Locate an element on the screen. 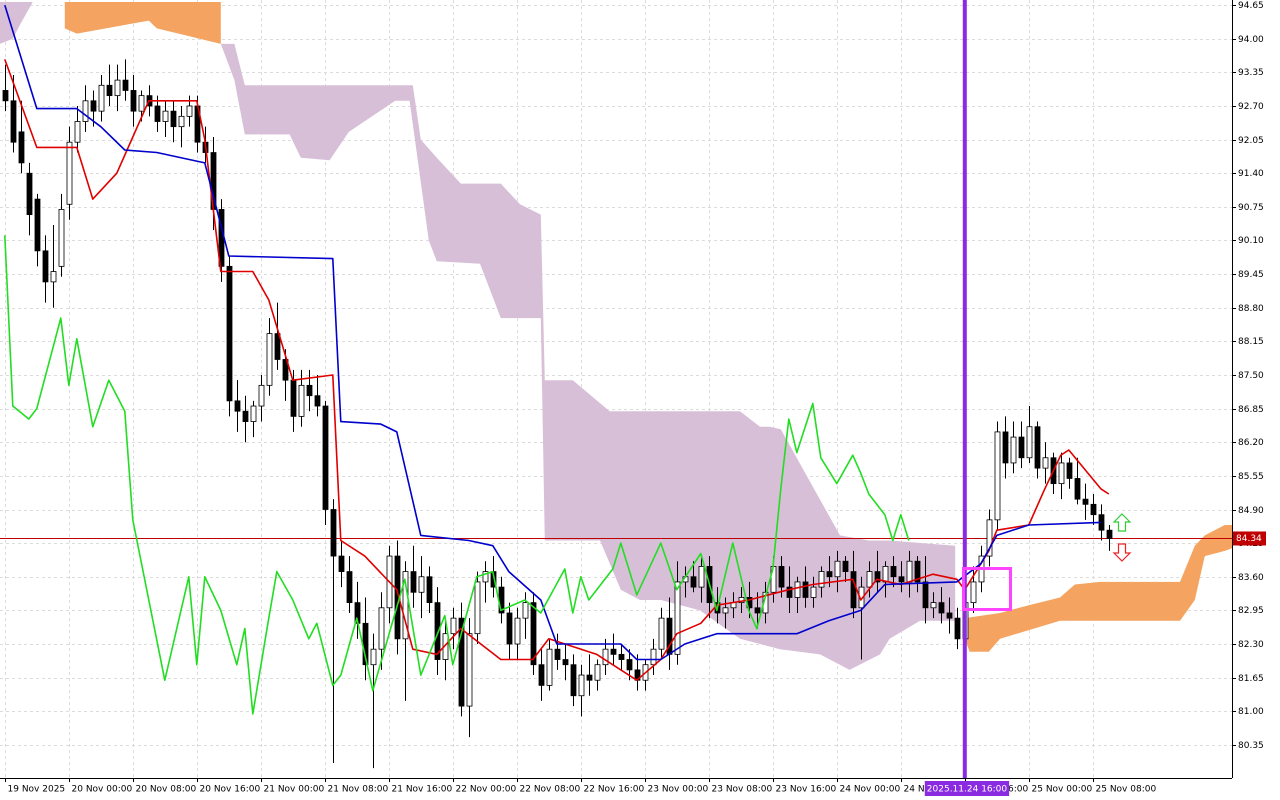 This screenshot has width=1280, height=800. x-tick-label: 21 Nov 08:00 is located at coordinates (358, 790).